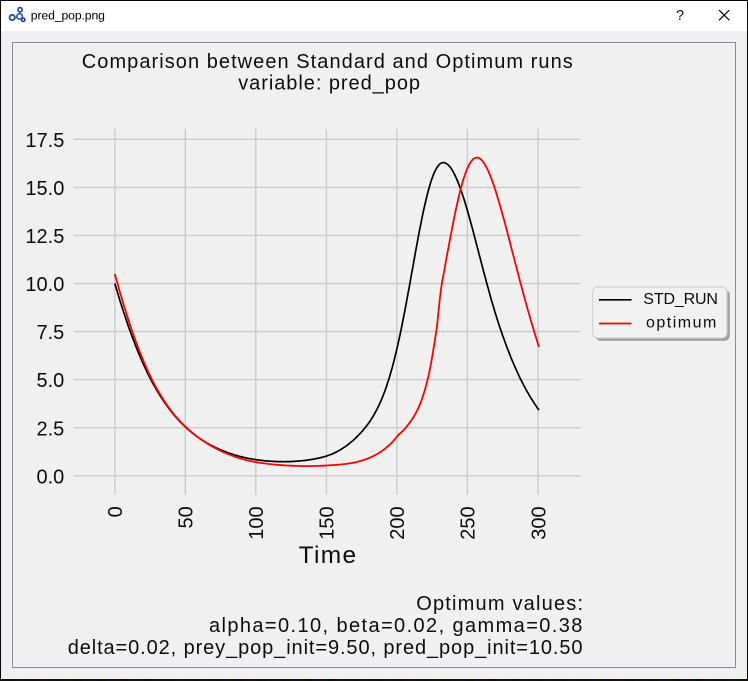  Describe the element at coordinates (500, 604) in the screenshot. I see `svg-text: Optimum values:` at that location.